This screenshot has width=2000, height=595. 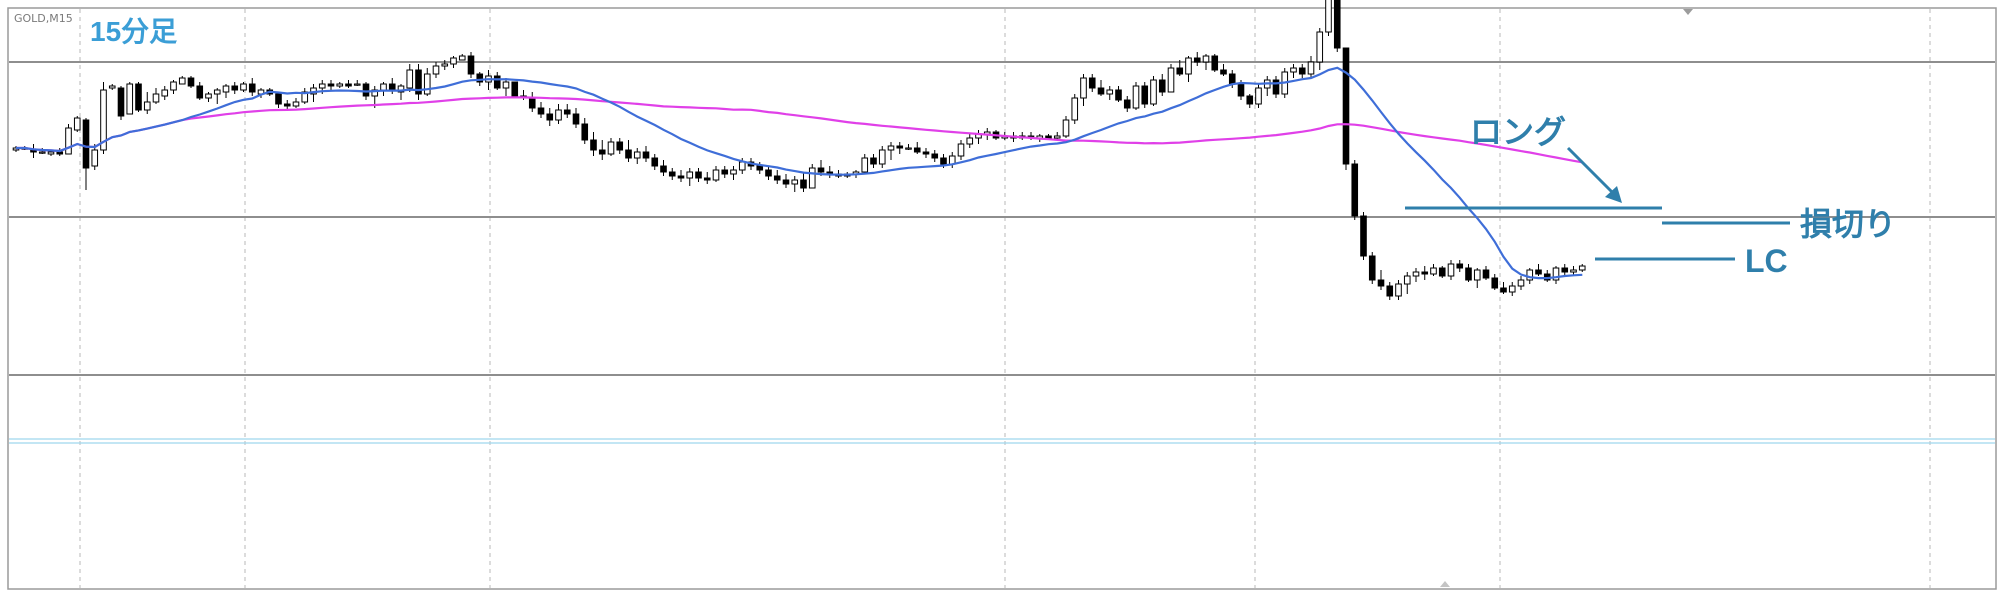 What do you see at coordinates (1613, 194) in the screenshot?
I see `long-arrow-head` at bounding box center [1613, 194].